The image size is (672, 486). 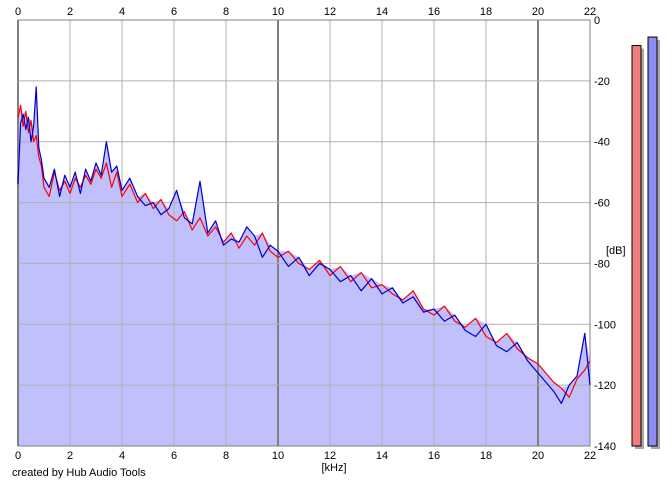 I want to click on meter-bar-left, so click(x=636, y=246).